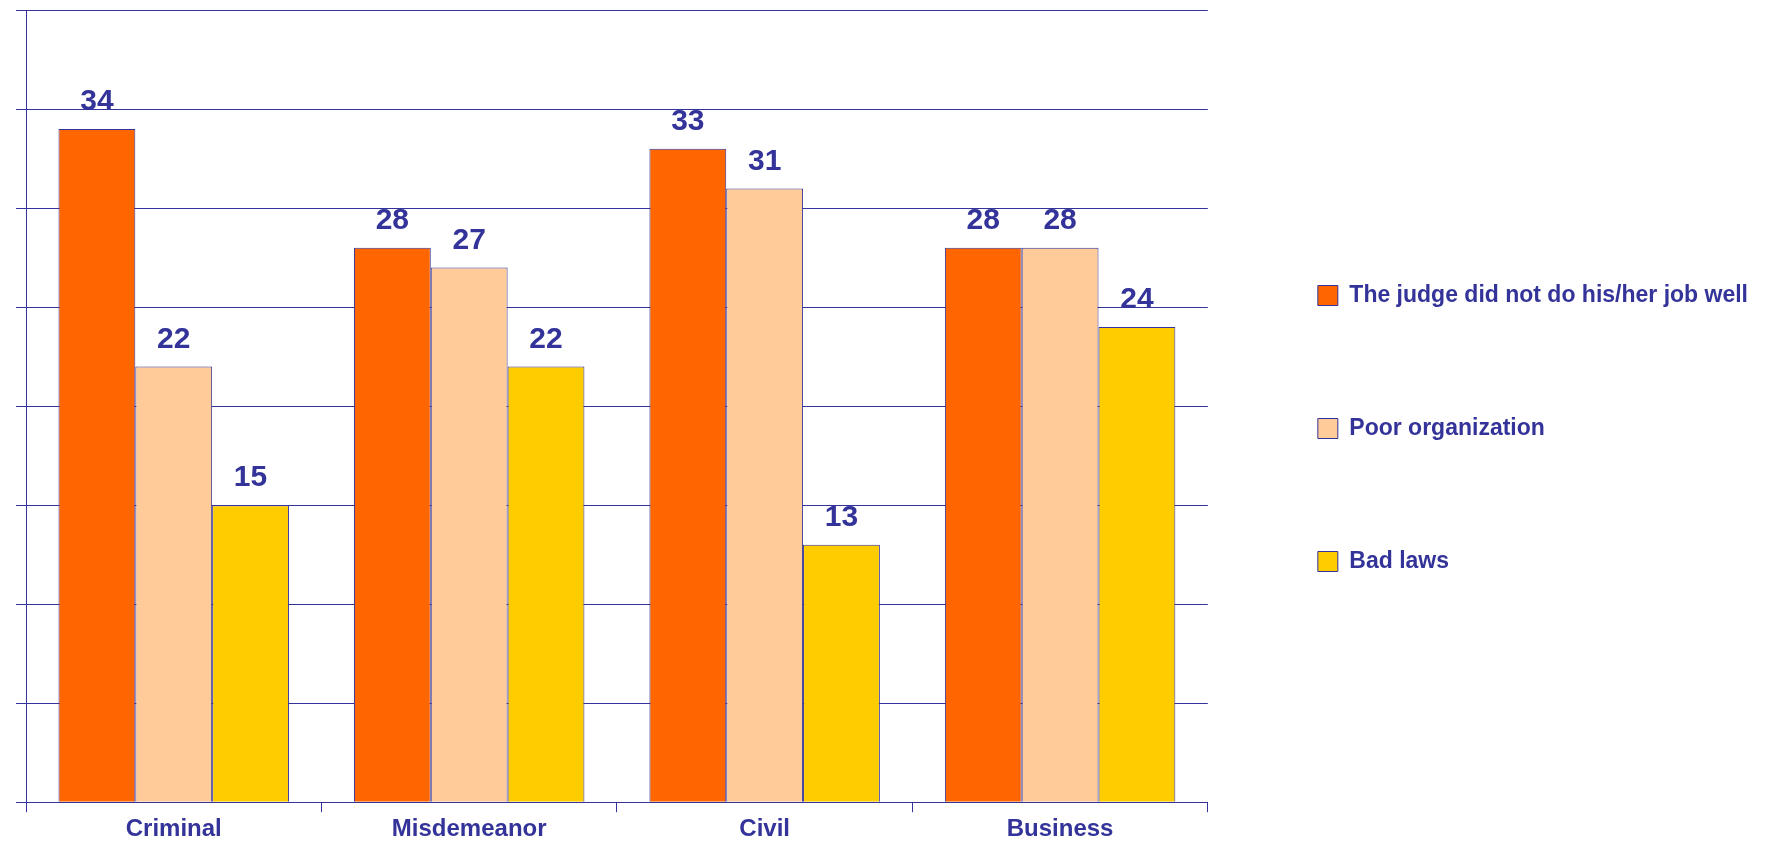  What do you see at coordinates (688, 120) in the screenshot?
I see `data-label: 33` at bounding box center [688, 120].